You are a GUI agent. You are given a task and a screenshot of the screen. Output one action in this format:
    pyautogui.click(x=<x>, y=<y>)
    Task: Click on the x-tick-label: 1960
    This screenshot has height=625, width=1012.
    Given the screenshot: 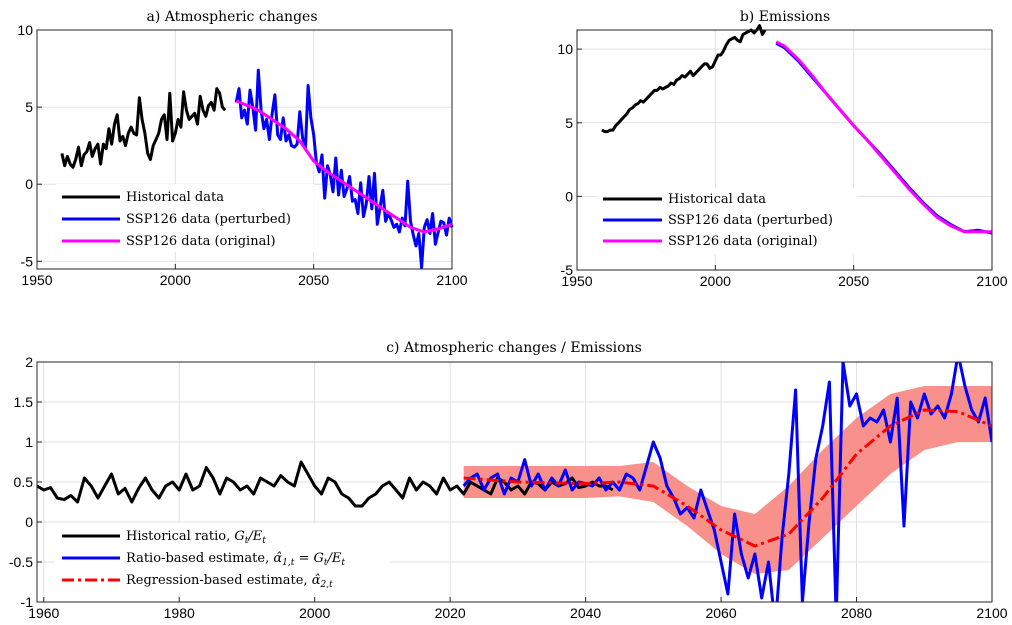 What is the action you would take?
    pyautogui.click(x=43, y=613)
    